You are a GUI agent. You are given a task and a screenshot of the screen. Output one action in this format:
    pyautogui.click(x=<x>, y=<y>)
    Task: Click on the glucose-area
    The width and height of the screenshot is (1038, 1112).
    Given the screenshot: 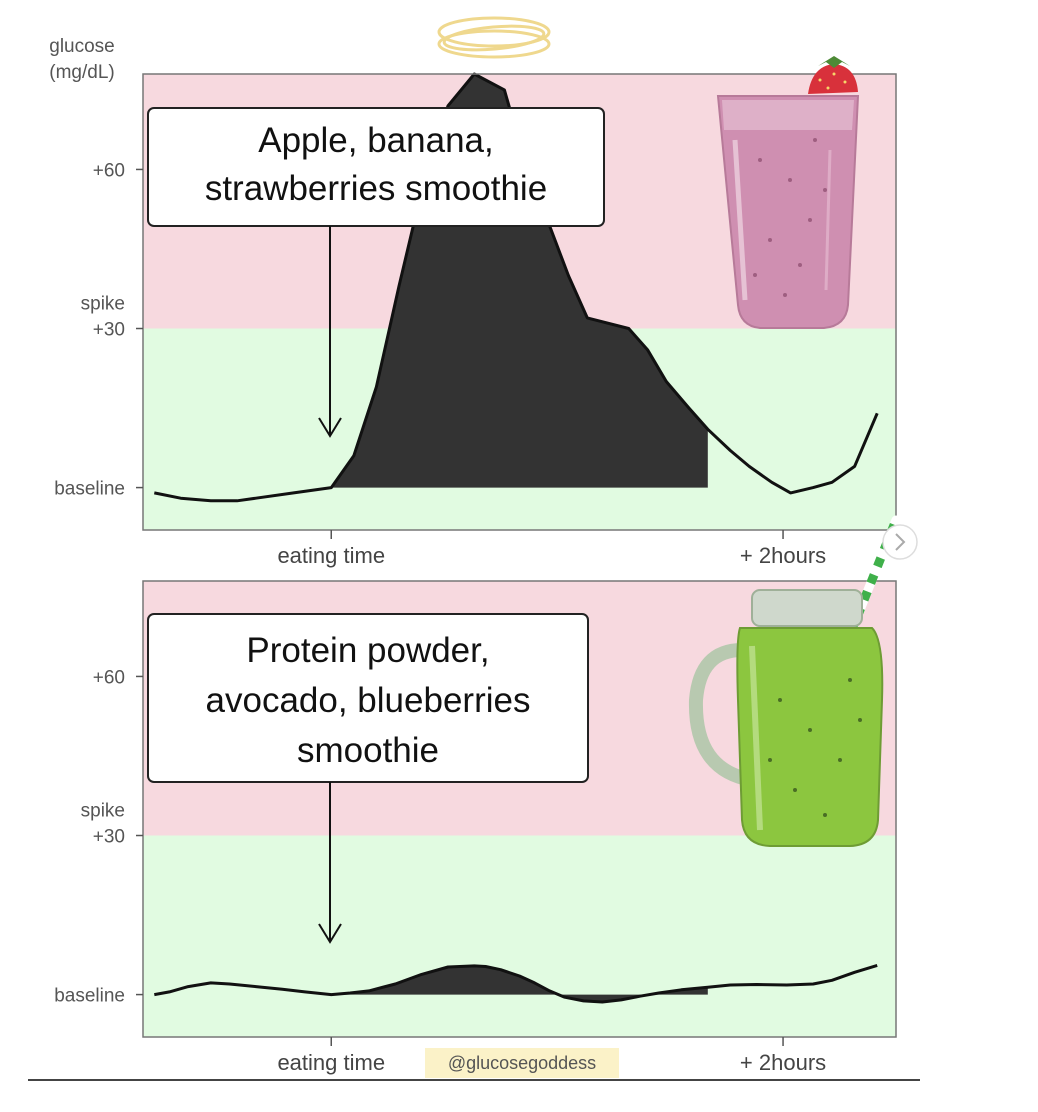 What is the action you would take?
    pyautogui.click(x=519, y=983)
    